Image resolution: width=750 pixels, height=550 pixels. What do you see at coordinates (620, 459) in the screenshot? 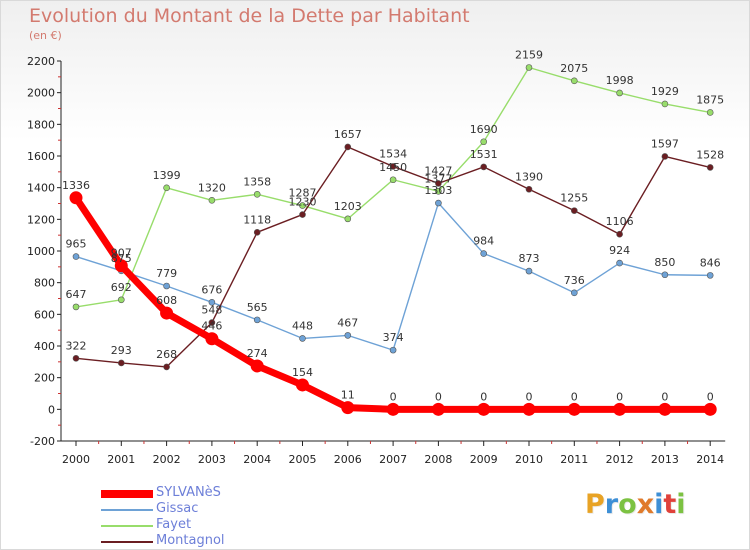
I see `x-tick-label: 2012` at bounding box center [620, 459].